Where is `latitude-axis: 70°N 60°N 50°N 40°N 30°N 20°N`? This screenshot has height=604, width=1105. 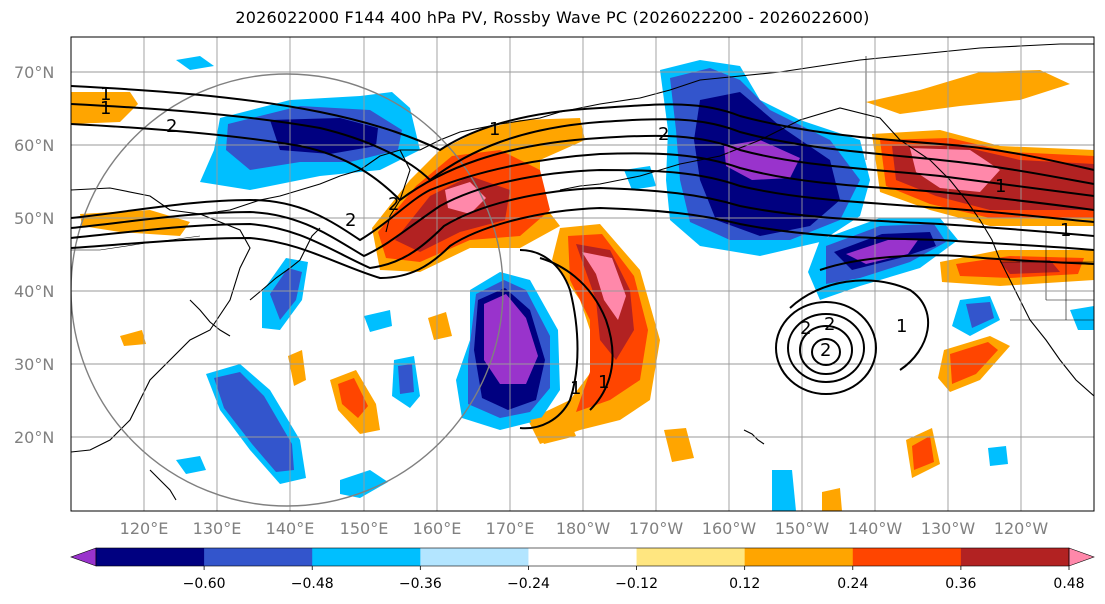
latitude-axis: 70°N 60°N 50°N 40°N 30°N 20°N is located at coordinates (34, 255).